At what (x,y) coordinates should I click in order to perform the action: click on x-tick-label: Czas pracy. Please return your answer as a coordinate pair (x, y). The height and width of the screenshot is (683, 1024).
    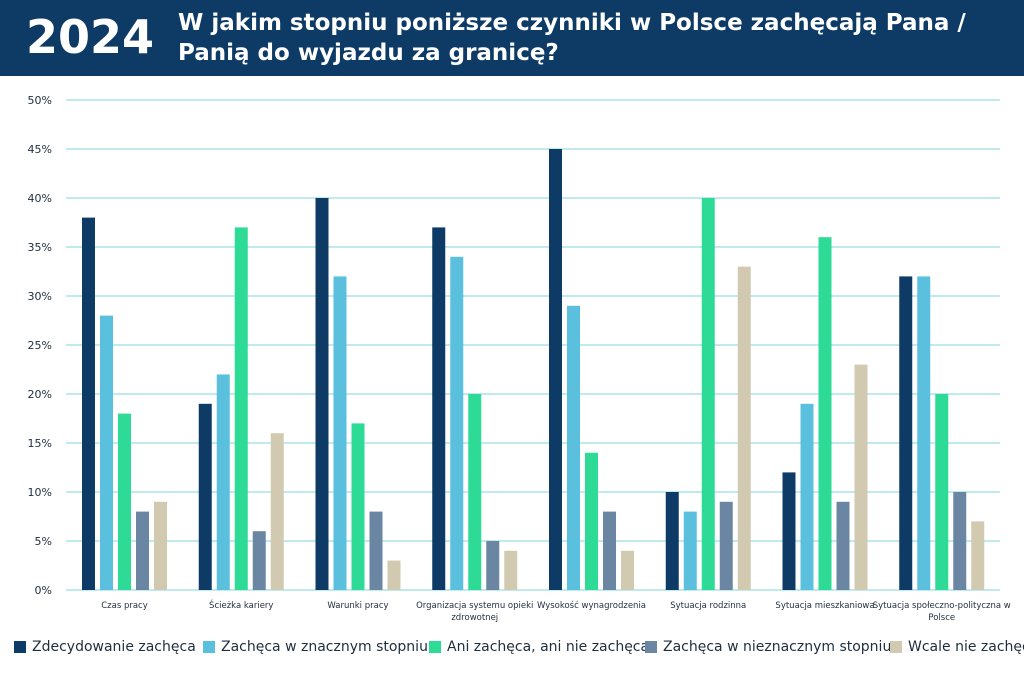
    Looking at the image, I should click on (124, 606).